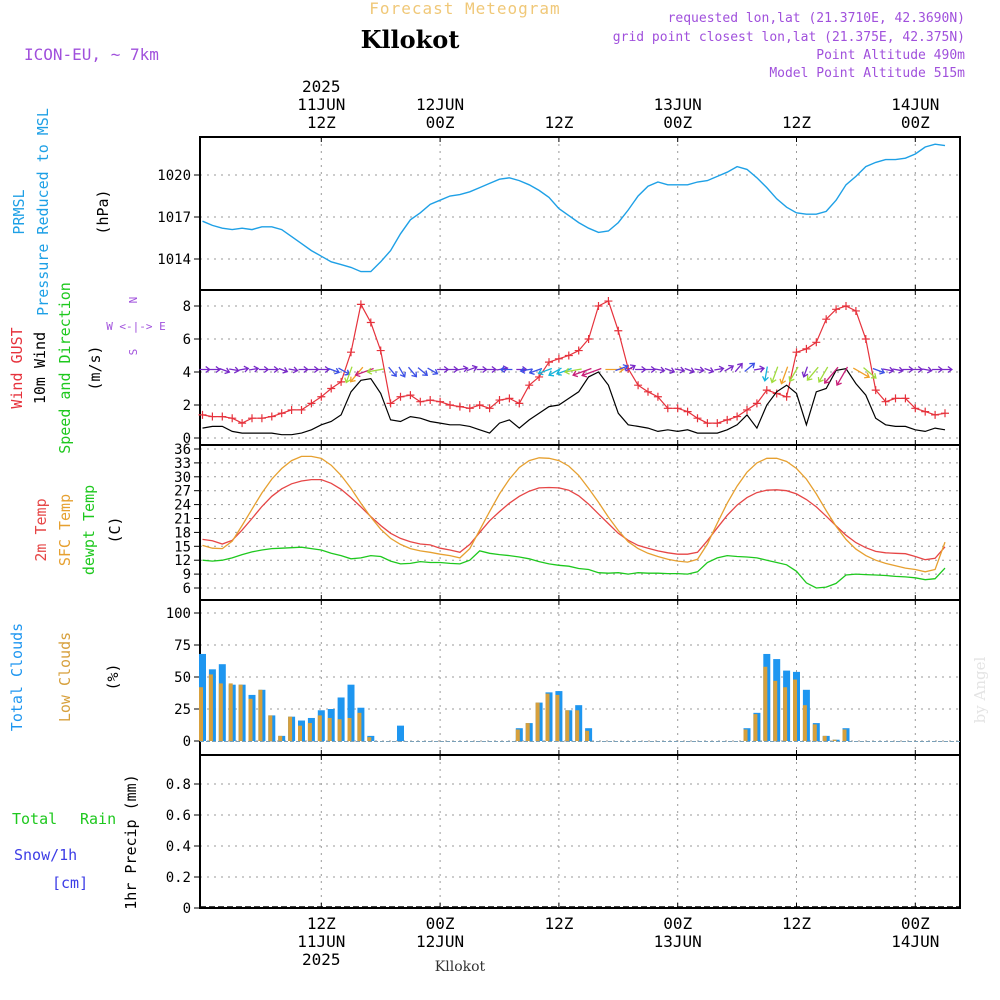  I want to click on time-label-top: 11JUN, so click(321, 104).